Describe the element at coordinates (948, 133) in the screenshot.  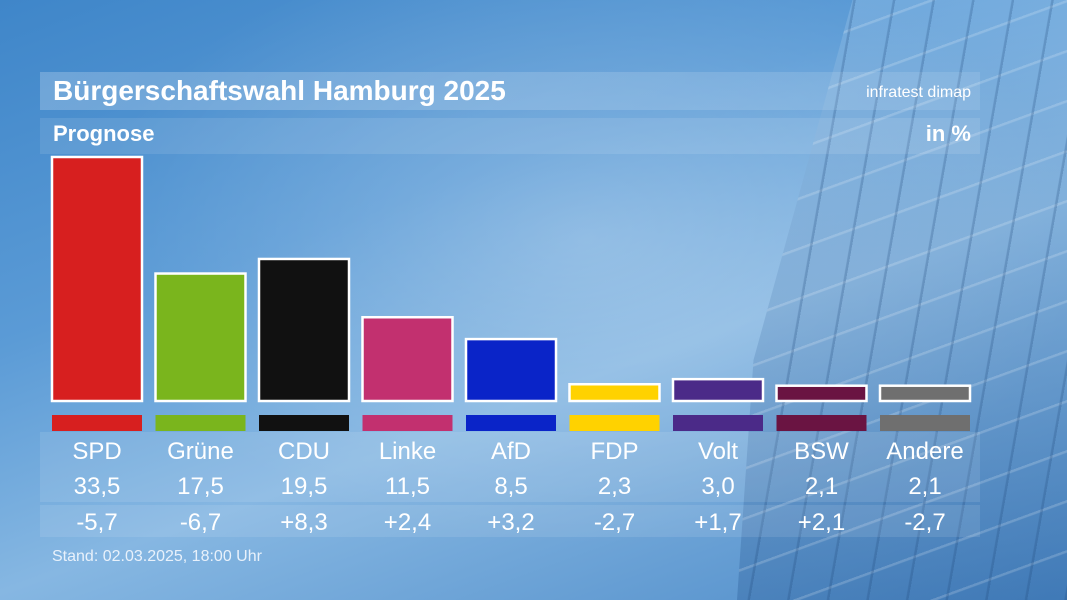
I see `unit-label: in %` at that location.